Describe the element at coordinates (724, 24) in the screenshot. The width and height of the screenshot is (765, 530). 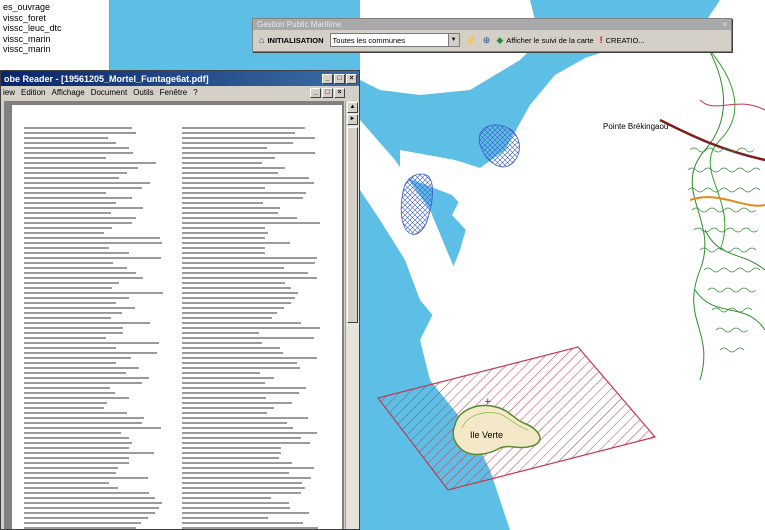
I see `toolbar-close-icon: ×` at that location.